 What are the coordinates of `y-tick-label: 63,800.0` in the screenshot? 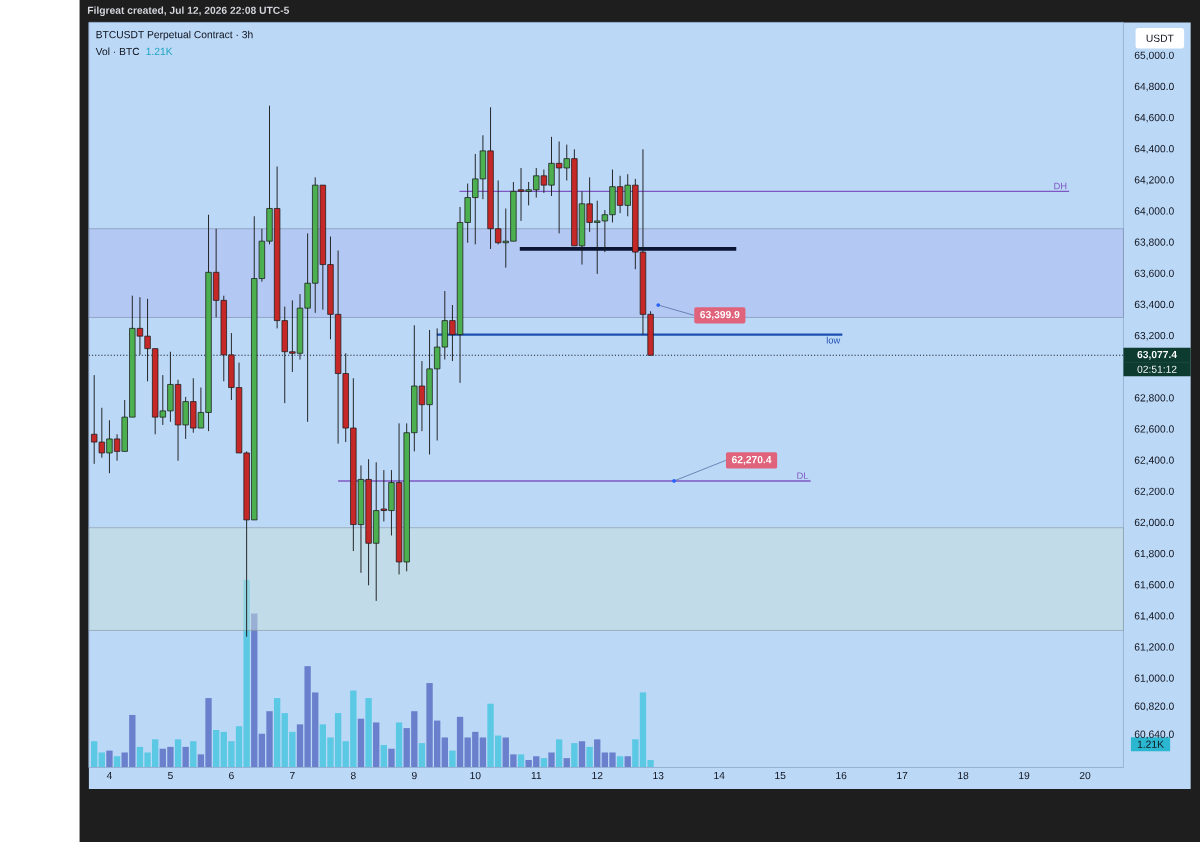 It's located at (1154, 242).